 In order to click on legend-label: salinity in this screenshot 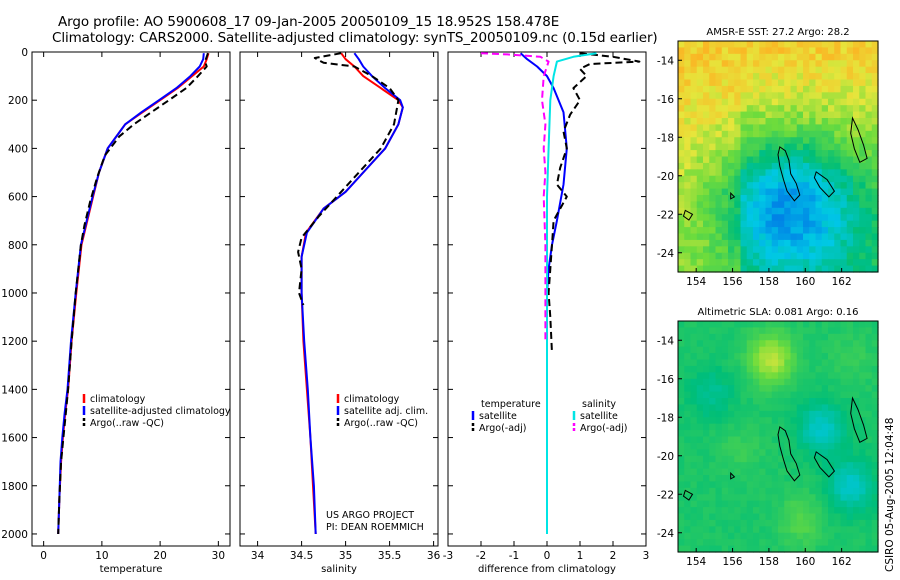, I will do `click(599, 404)`.